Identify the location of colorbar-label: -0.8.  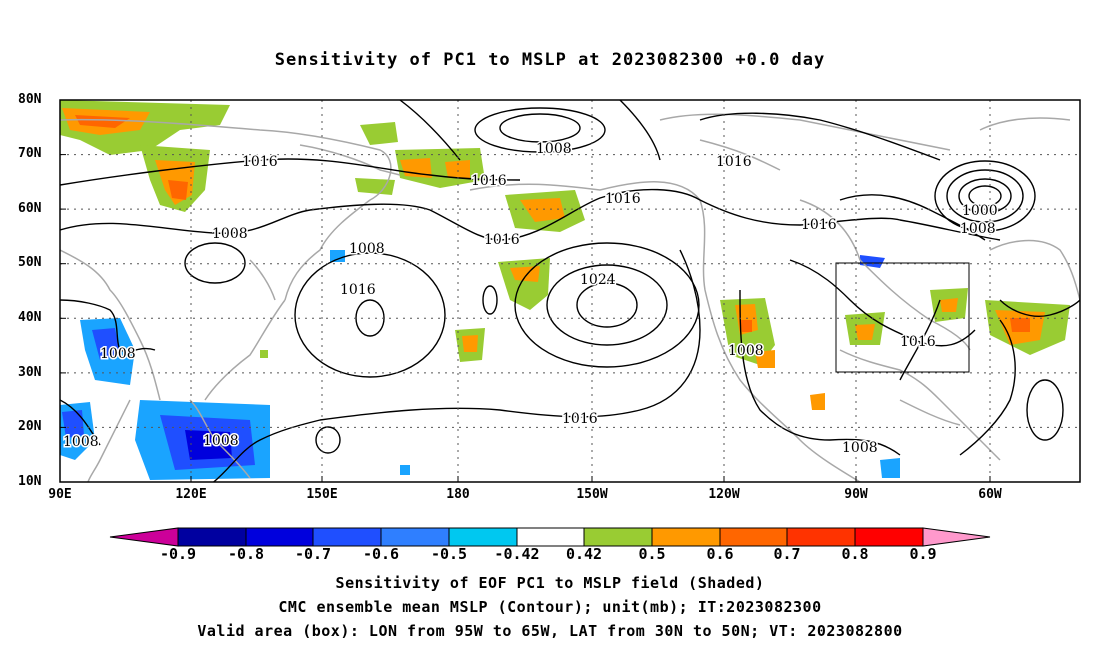
(246, 554).